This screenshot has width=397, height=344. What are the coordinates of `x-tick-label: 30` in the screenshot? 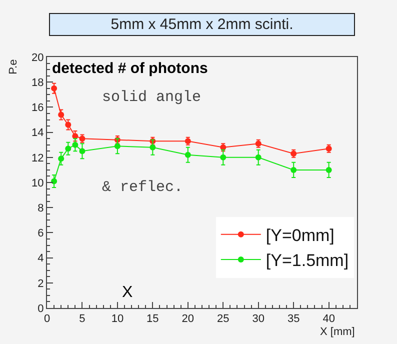 It's located at (258, 319).